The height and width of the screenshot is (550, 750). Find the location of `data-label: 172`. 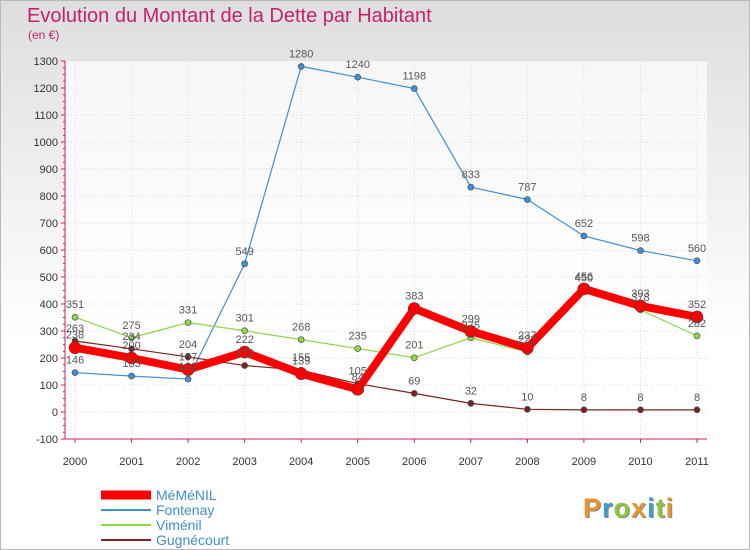

data-label: 172 is located at coordinates (244, 354).